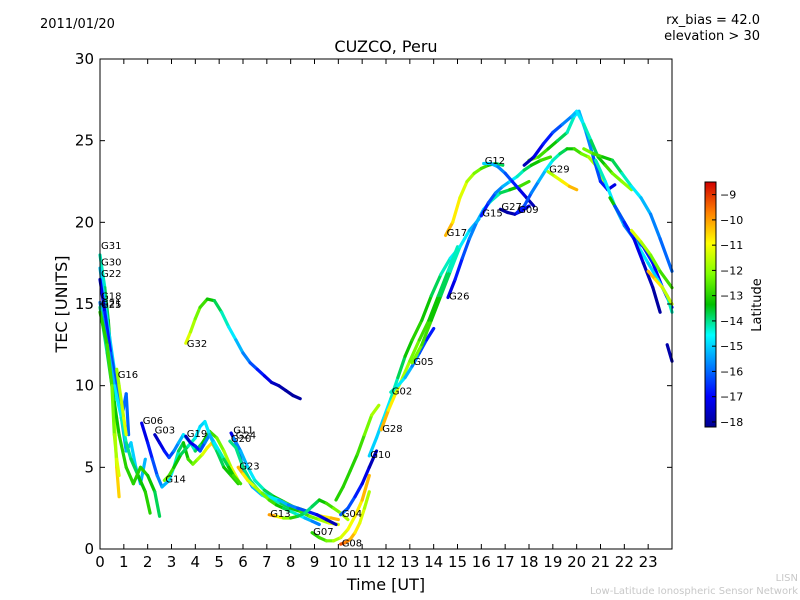  I want to click on x-tick-label: 14, so click(433, 562).